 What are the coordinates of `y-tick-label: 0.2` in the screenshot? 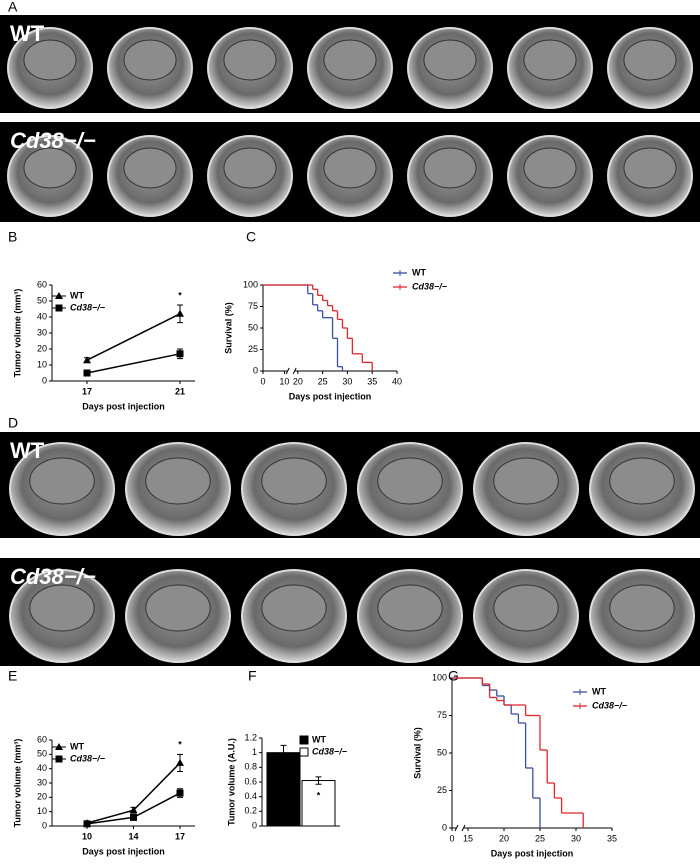 It's located at (250, 811).